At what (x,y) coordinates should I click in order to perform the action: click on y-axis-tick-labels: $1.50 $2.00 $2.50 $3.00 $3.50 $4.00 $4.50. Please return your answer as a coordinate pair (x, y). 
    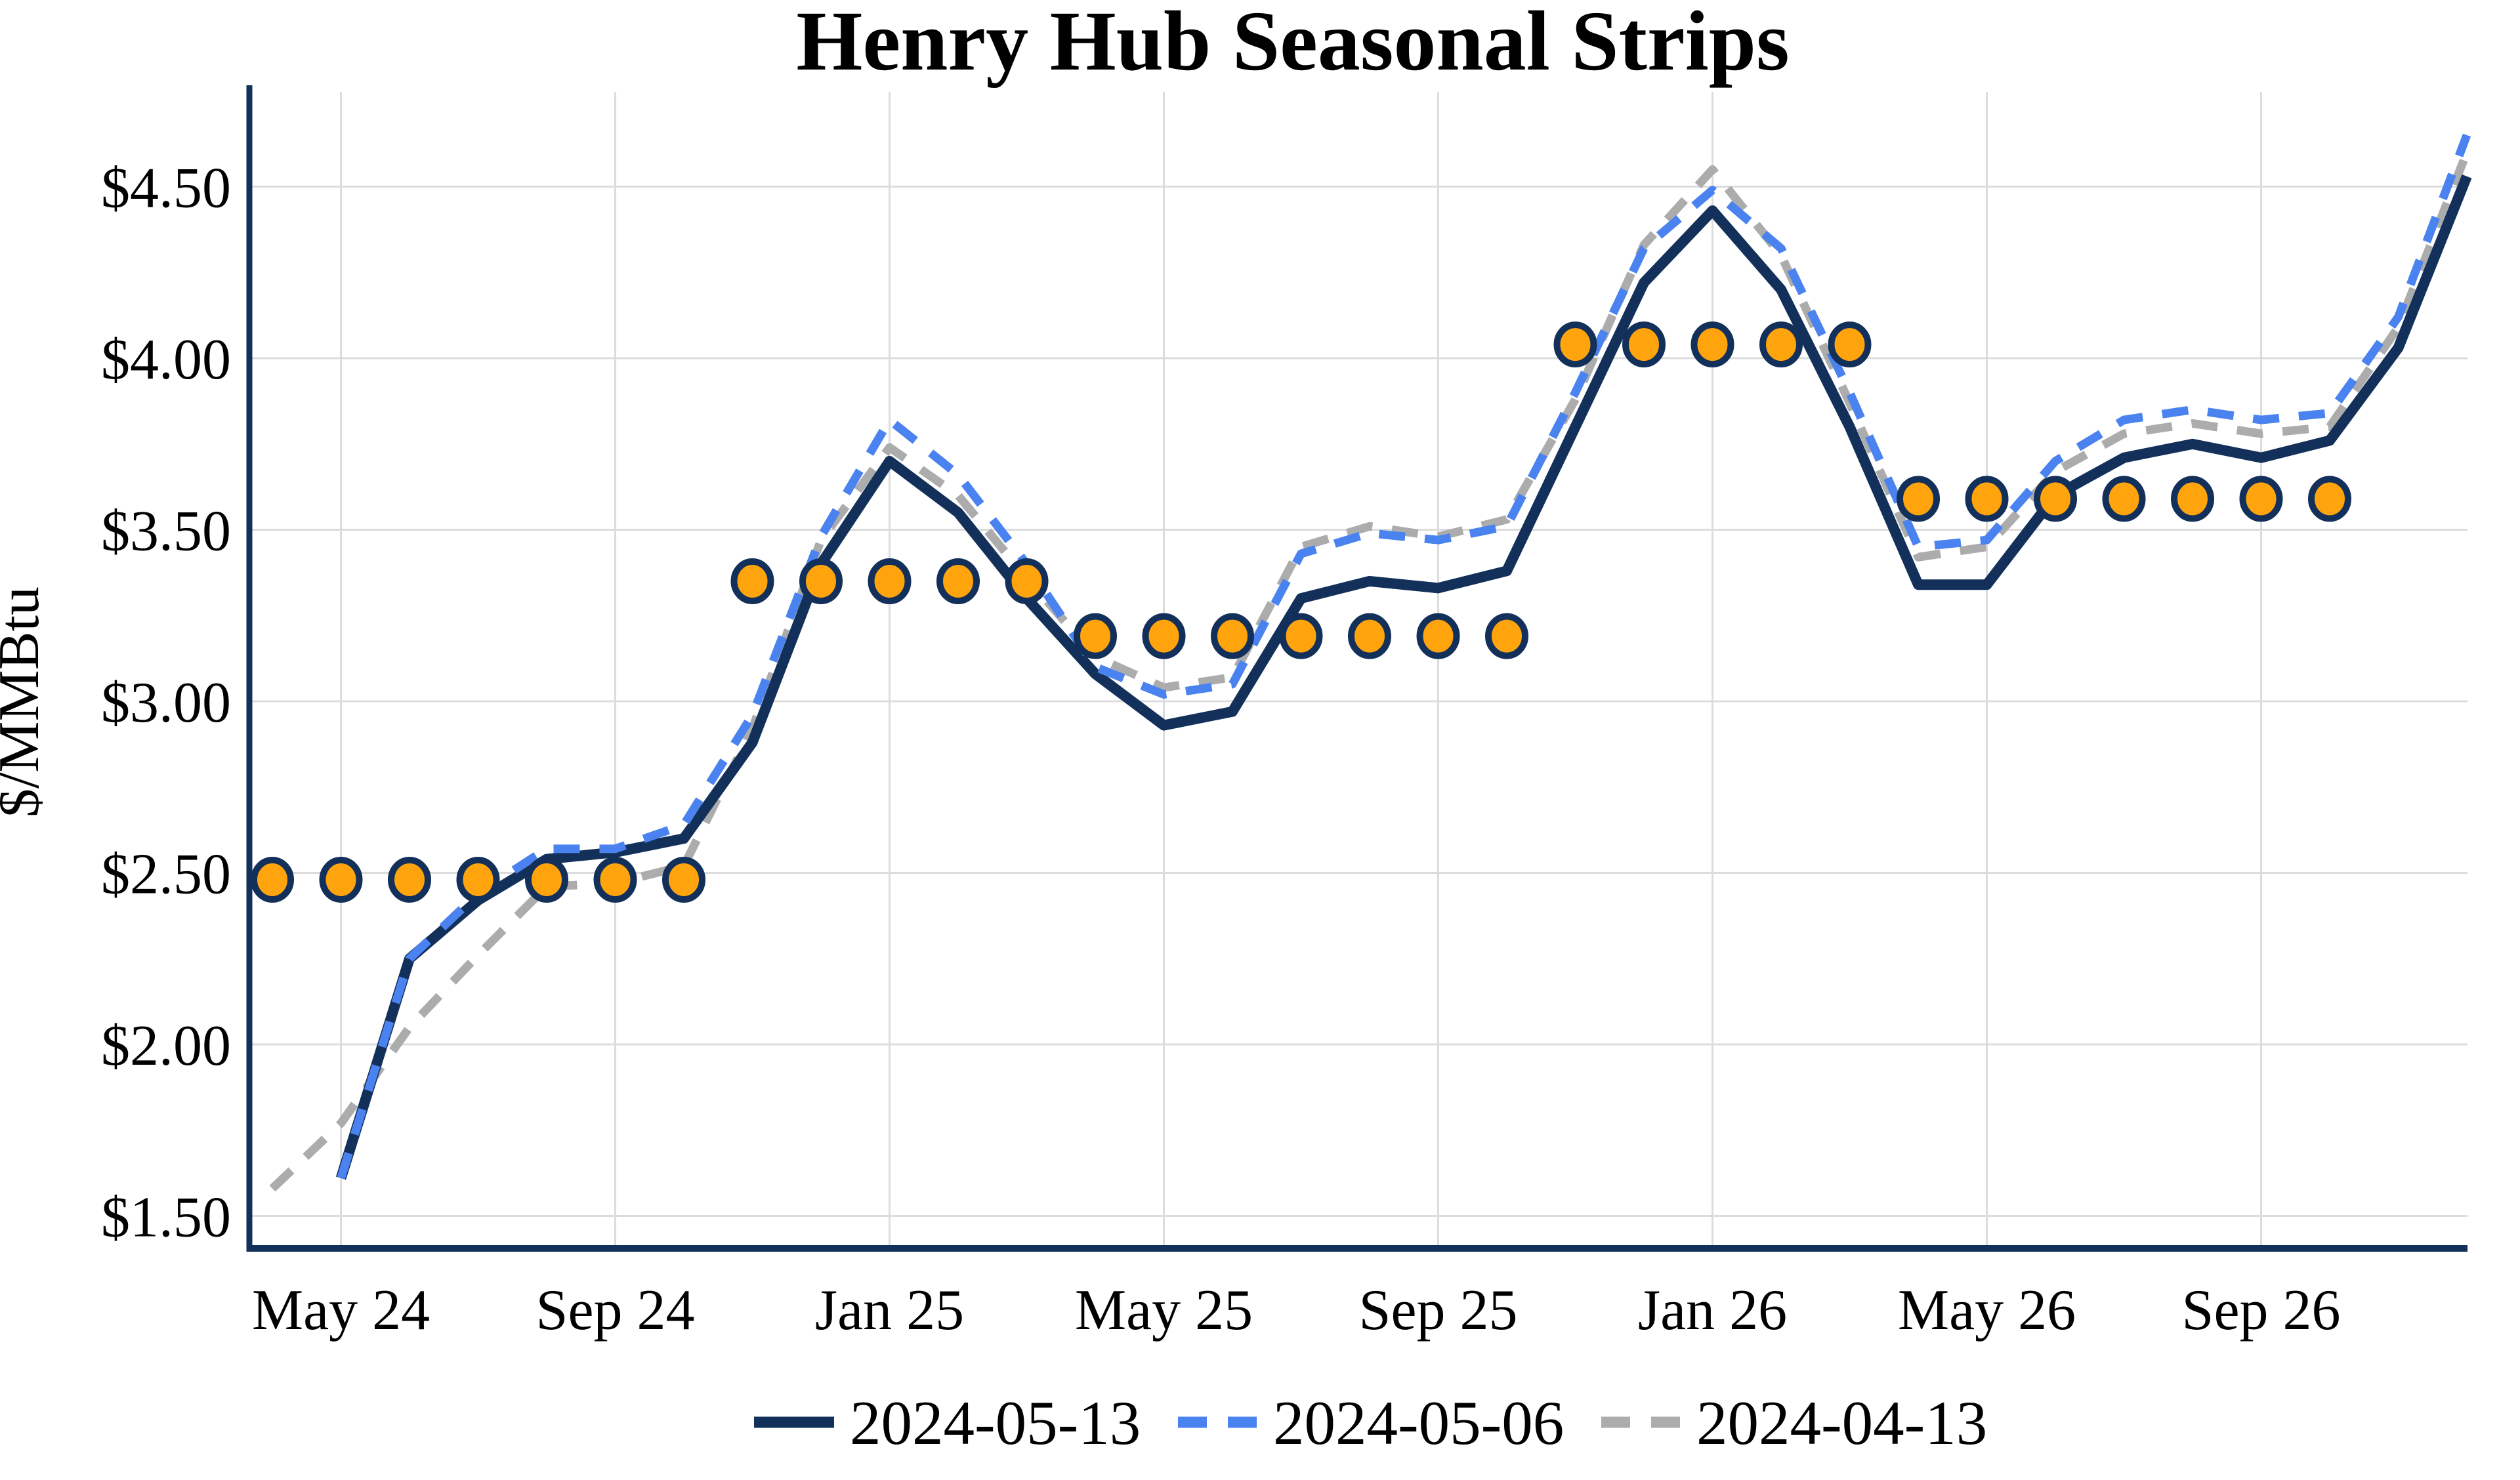
    Looking at the image, I should click on (166, 703).